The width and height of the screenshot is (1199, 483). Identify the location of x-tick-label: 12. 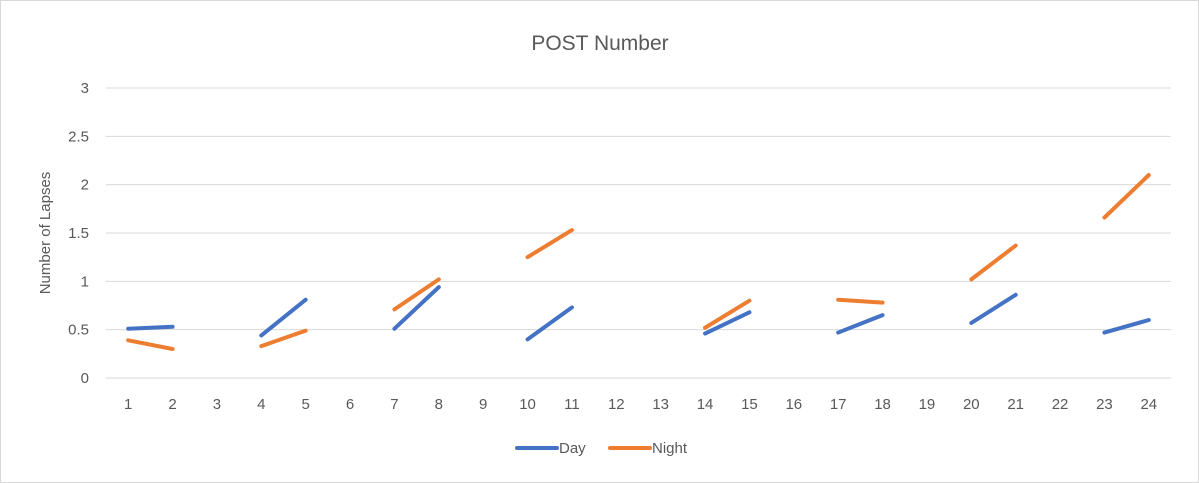
(616, 404).